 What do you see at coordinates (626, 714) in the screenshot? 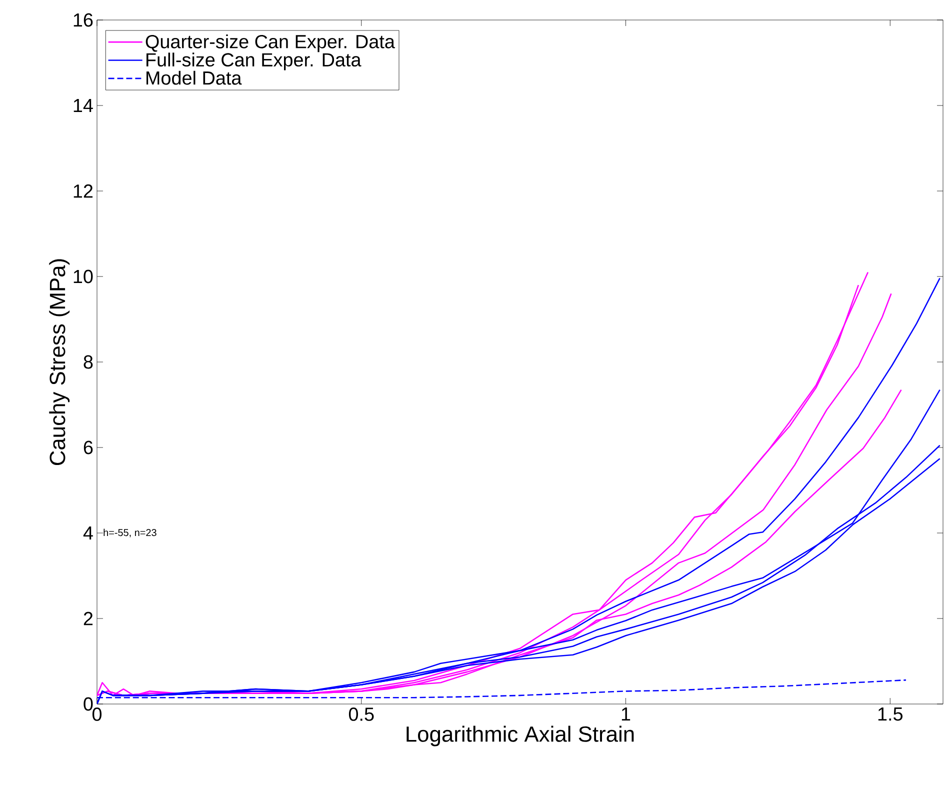
I see `x-tick-label: 1` at bounding box center [626, 714].